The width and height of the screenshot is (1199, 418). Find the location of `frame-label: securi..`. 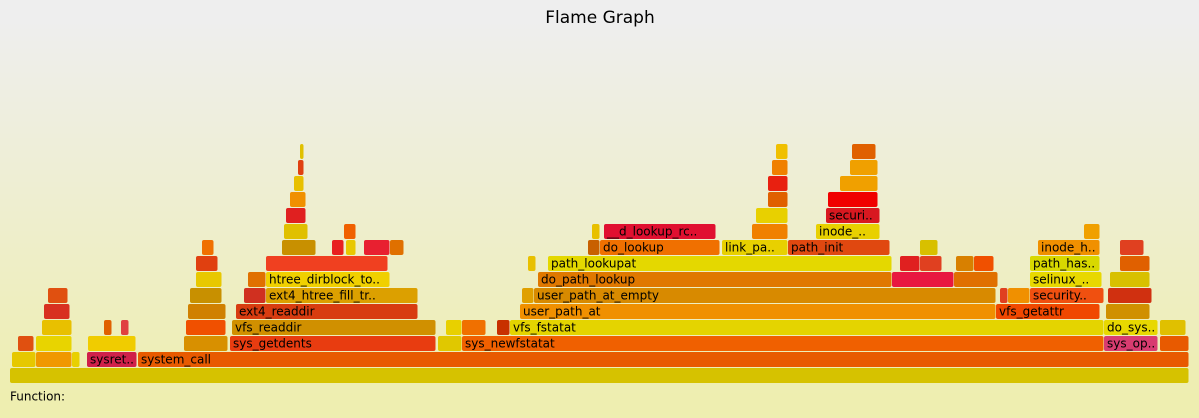

frame-label: securi.. is located at coordinates (851, 216).